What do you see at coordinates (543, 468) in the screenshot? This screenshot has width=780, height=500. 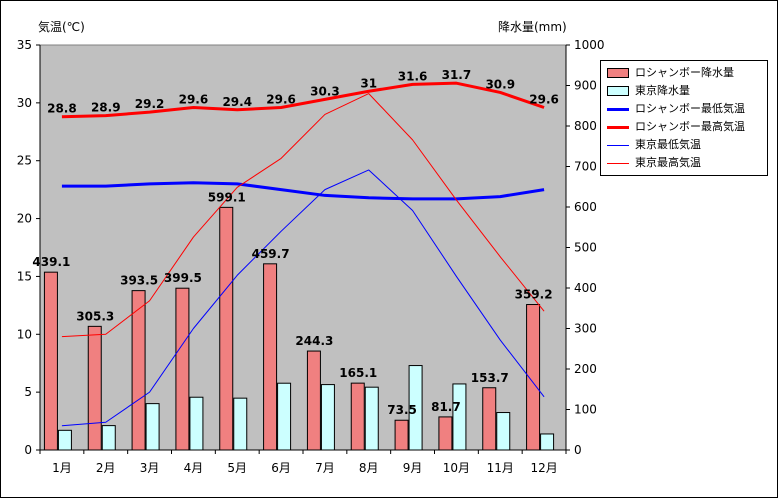 I see `x-tick-label: 12月` at bounding box center [543, 468].